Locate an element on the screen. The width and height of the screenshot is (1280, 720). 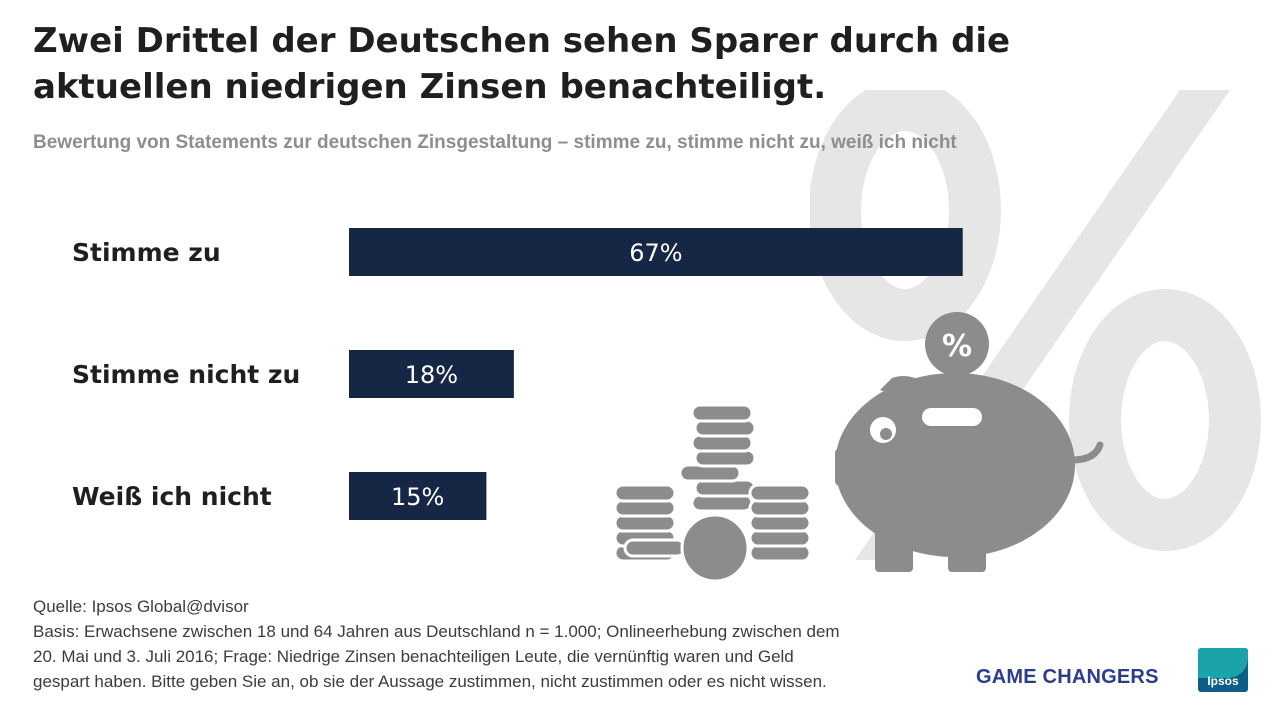
category-label: Weiß ich nicht is located at coordinates (172, 496).